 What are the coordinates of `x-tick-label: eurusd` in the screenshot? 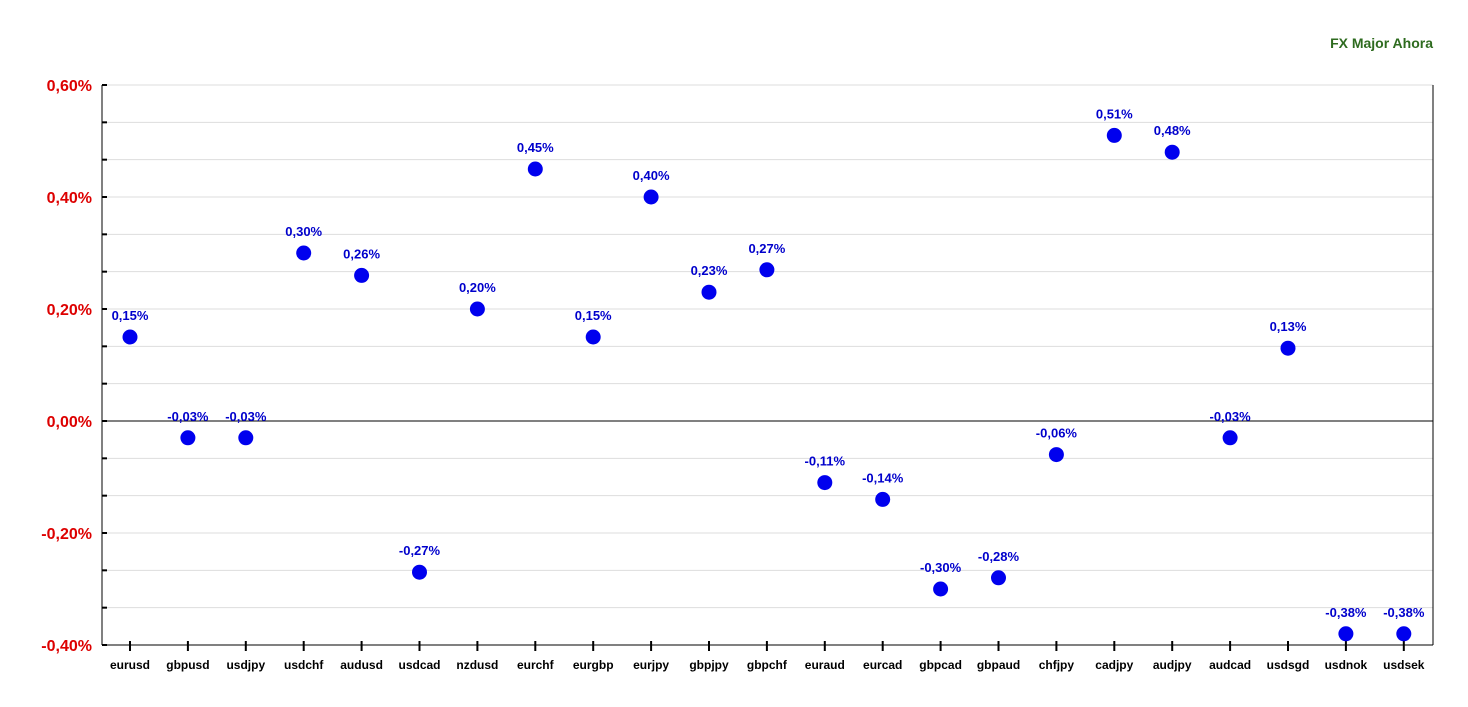 It's located at (130, 665).